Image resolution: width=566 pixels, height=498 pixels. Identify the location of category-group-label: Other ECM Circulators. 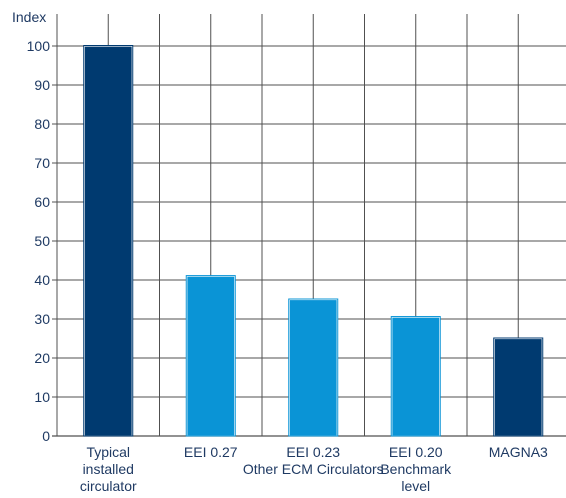
(313, 469).